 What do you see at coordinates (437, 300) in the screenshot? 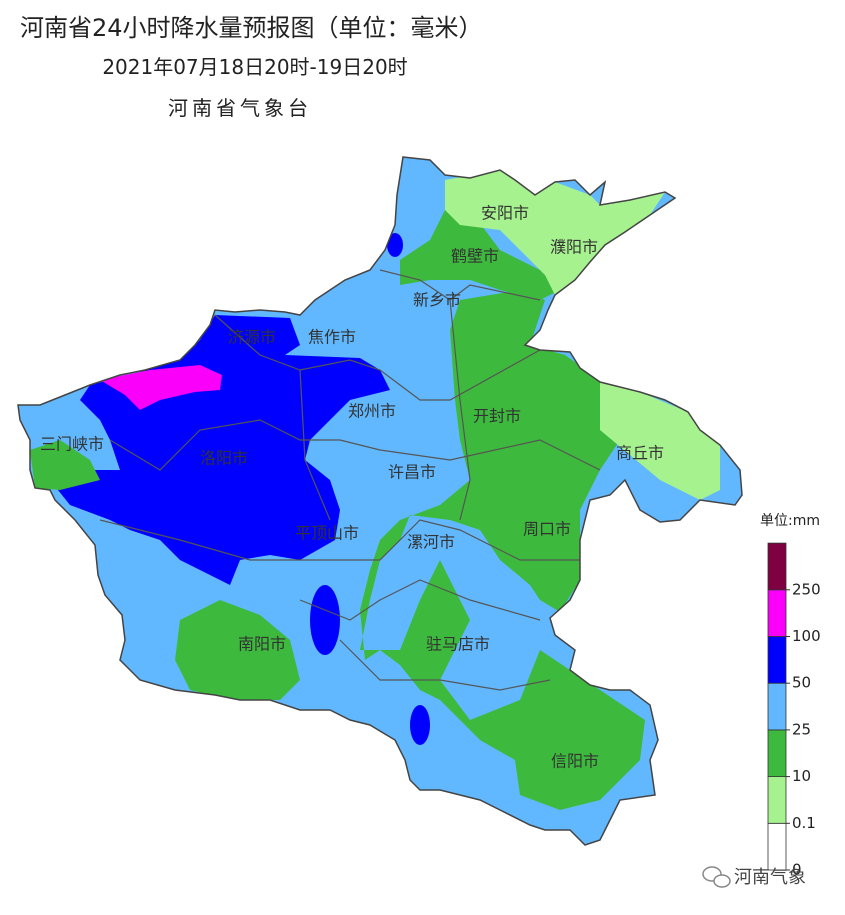
I see `city-label: 新乡市` at bounding box center [437, 300].